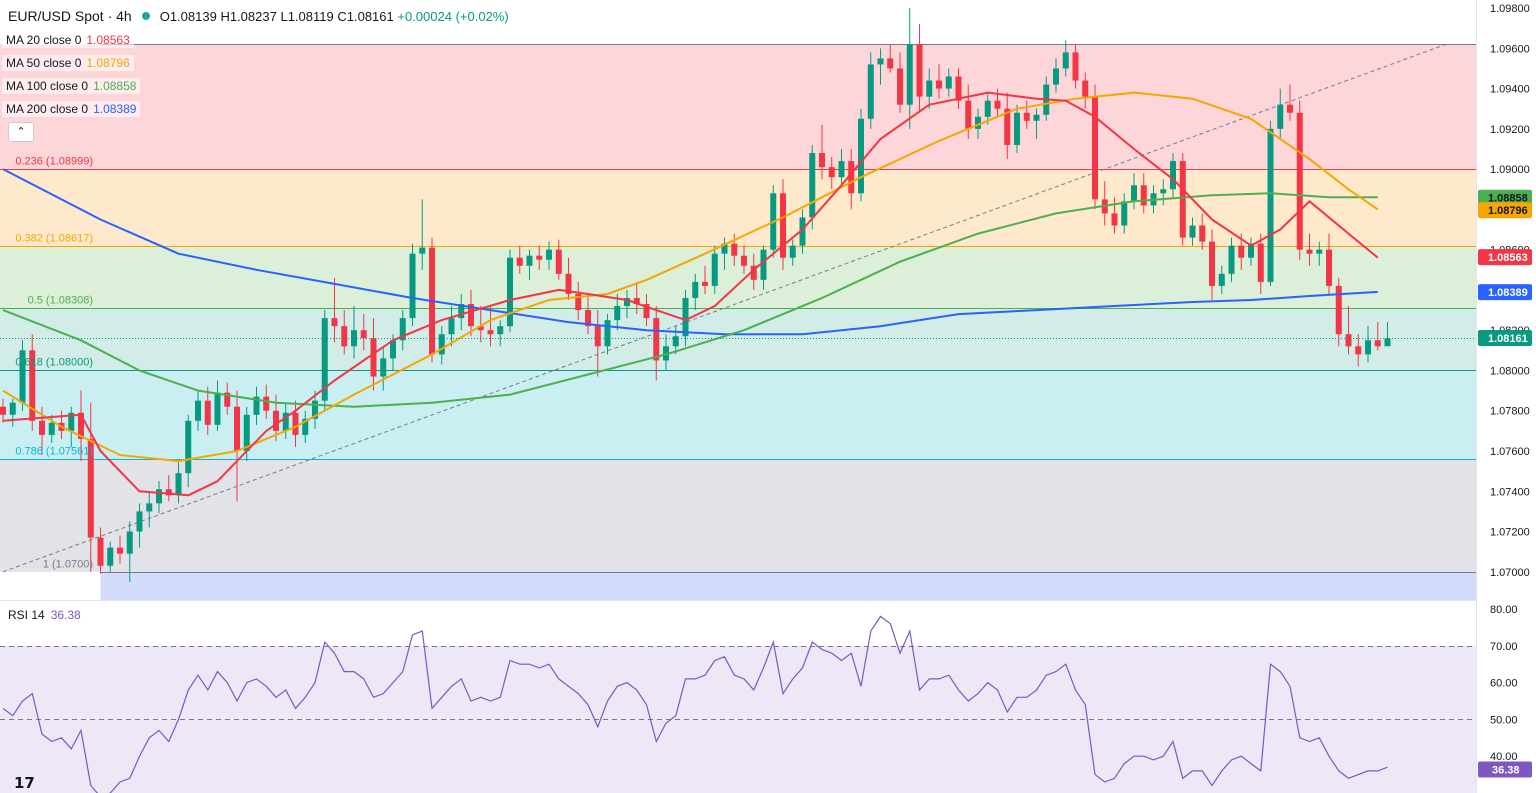 Image resolution: width=1536 pixels, height=793 pixels. I want to click on legend-ma-200: MA 200 close 0 1.08389, so click(71, 109).